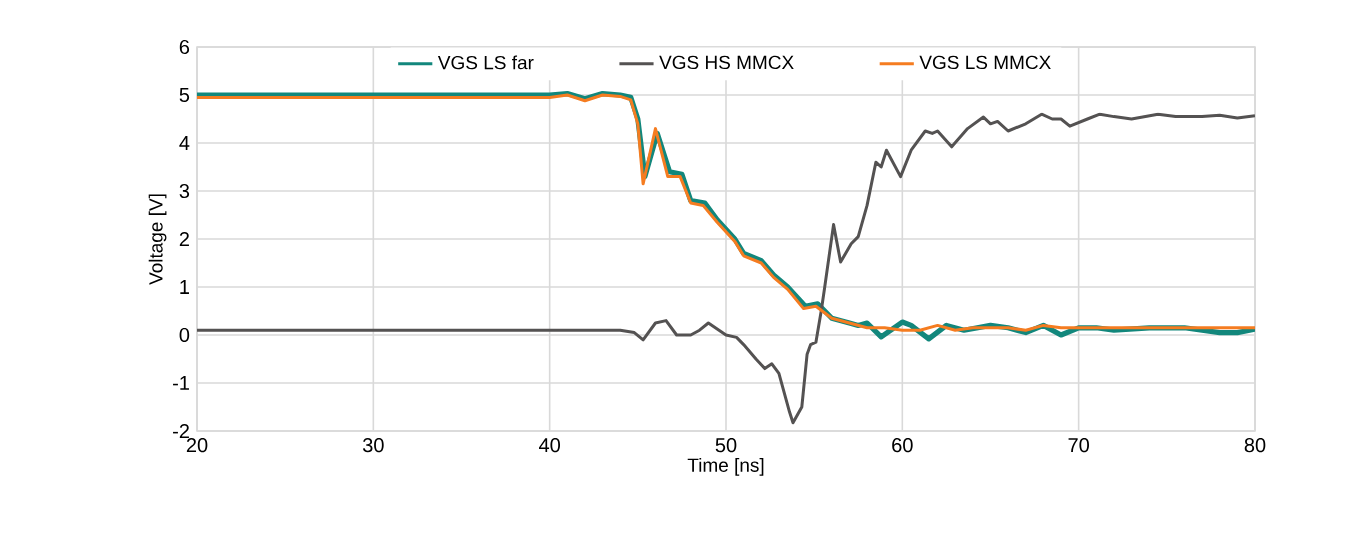 Image resolution: width=1362 pixels, height=545 pixels. Describe the element at coordinates (184, 287) in the screenshot. I see `y-tick-label: 1` at that location.